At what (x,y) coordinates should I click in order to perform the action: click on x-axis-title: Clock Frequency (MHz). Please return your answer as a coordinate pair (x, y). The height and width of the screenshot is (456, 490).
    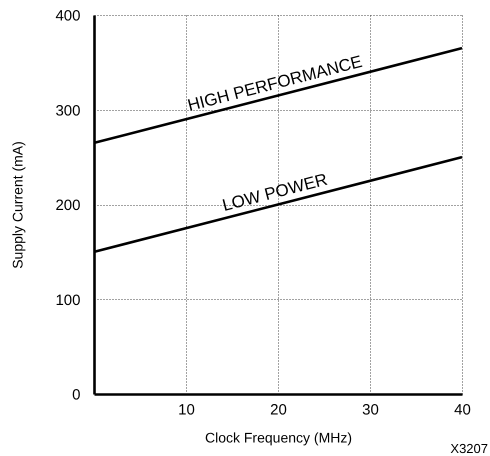
    Looking at the image, I should click on (278, 438).